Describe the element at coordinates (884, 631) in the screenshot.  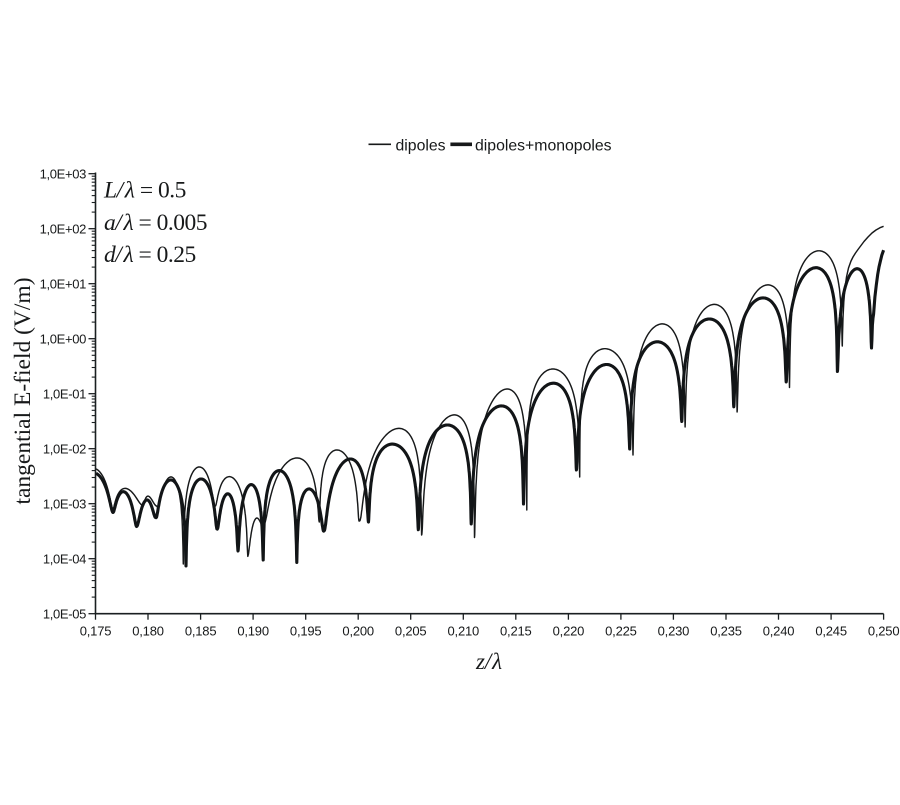
I see `svg-text: 0,250` at that location.